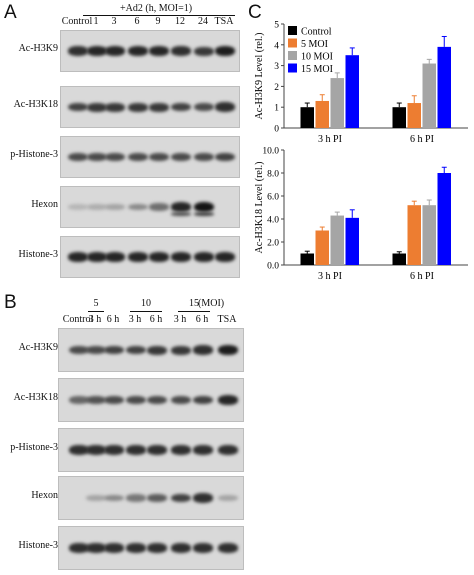 The image size is (474, 575). Describe the element at coordinates (270, 152) in the screenshot. I see `y-tick-label: 10.0` at that location.